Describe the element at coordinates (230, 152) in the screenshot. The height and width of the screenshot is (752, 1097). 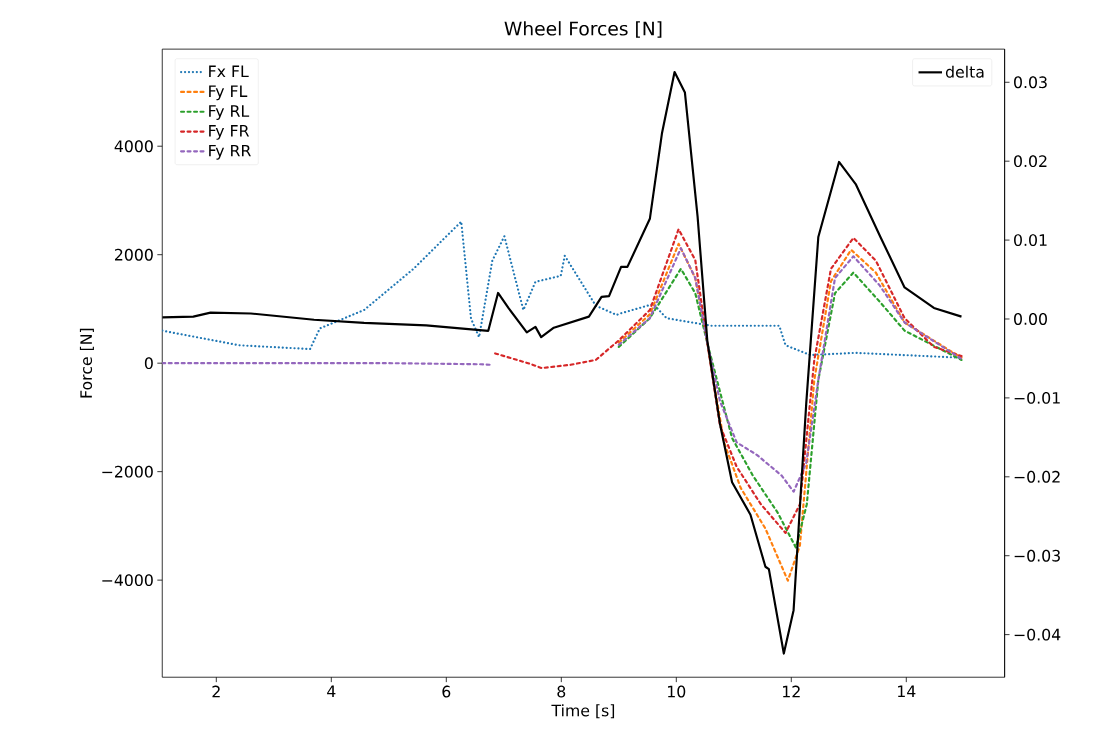
I see `legend-label: Fy RR` at that location.